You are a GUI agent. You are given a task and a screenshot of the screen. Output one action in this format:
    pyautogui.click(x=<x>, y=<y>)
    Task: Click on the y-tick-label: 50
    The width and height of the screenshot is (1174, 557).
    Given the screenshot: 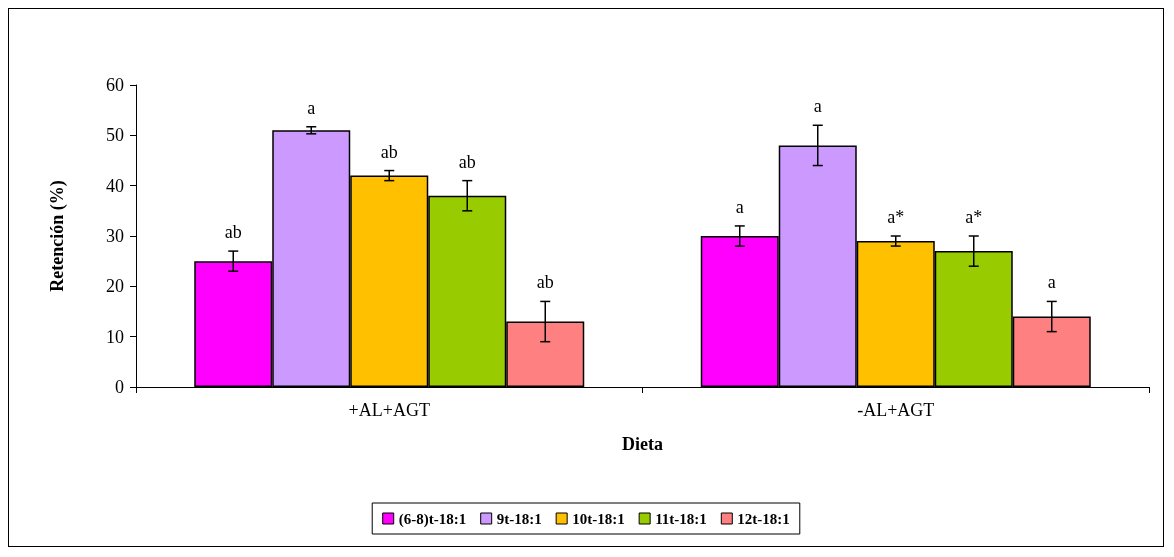 What is the action you would take?
    pyautogui.click(x=115, y=135)
    